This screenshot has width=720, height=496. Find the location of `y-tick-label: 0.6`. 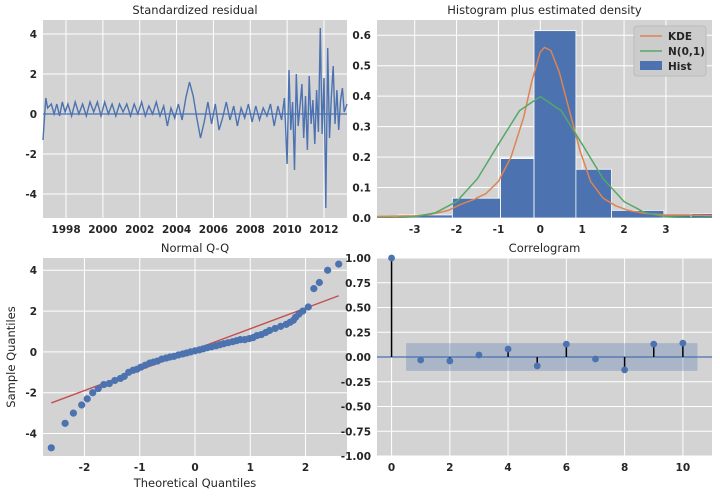

y-tick-label: 0.6 is located at coordinates (361, 36).